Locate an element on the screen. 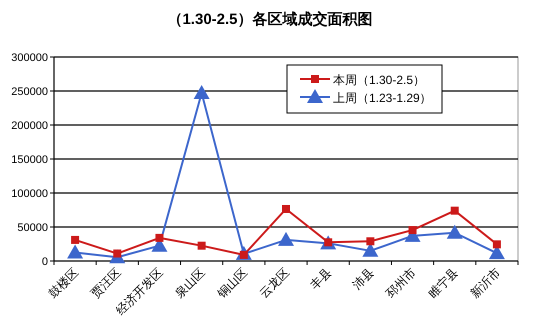 Image resolution: width=535 pixels, height=334 pixels. legend-label: 上周（1.23-1.29） is located at coordinates (382, 98).